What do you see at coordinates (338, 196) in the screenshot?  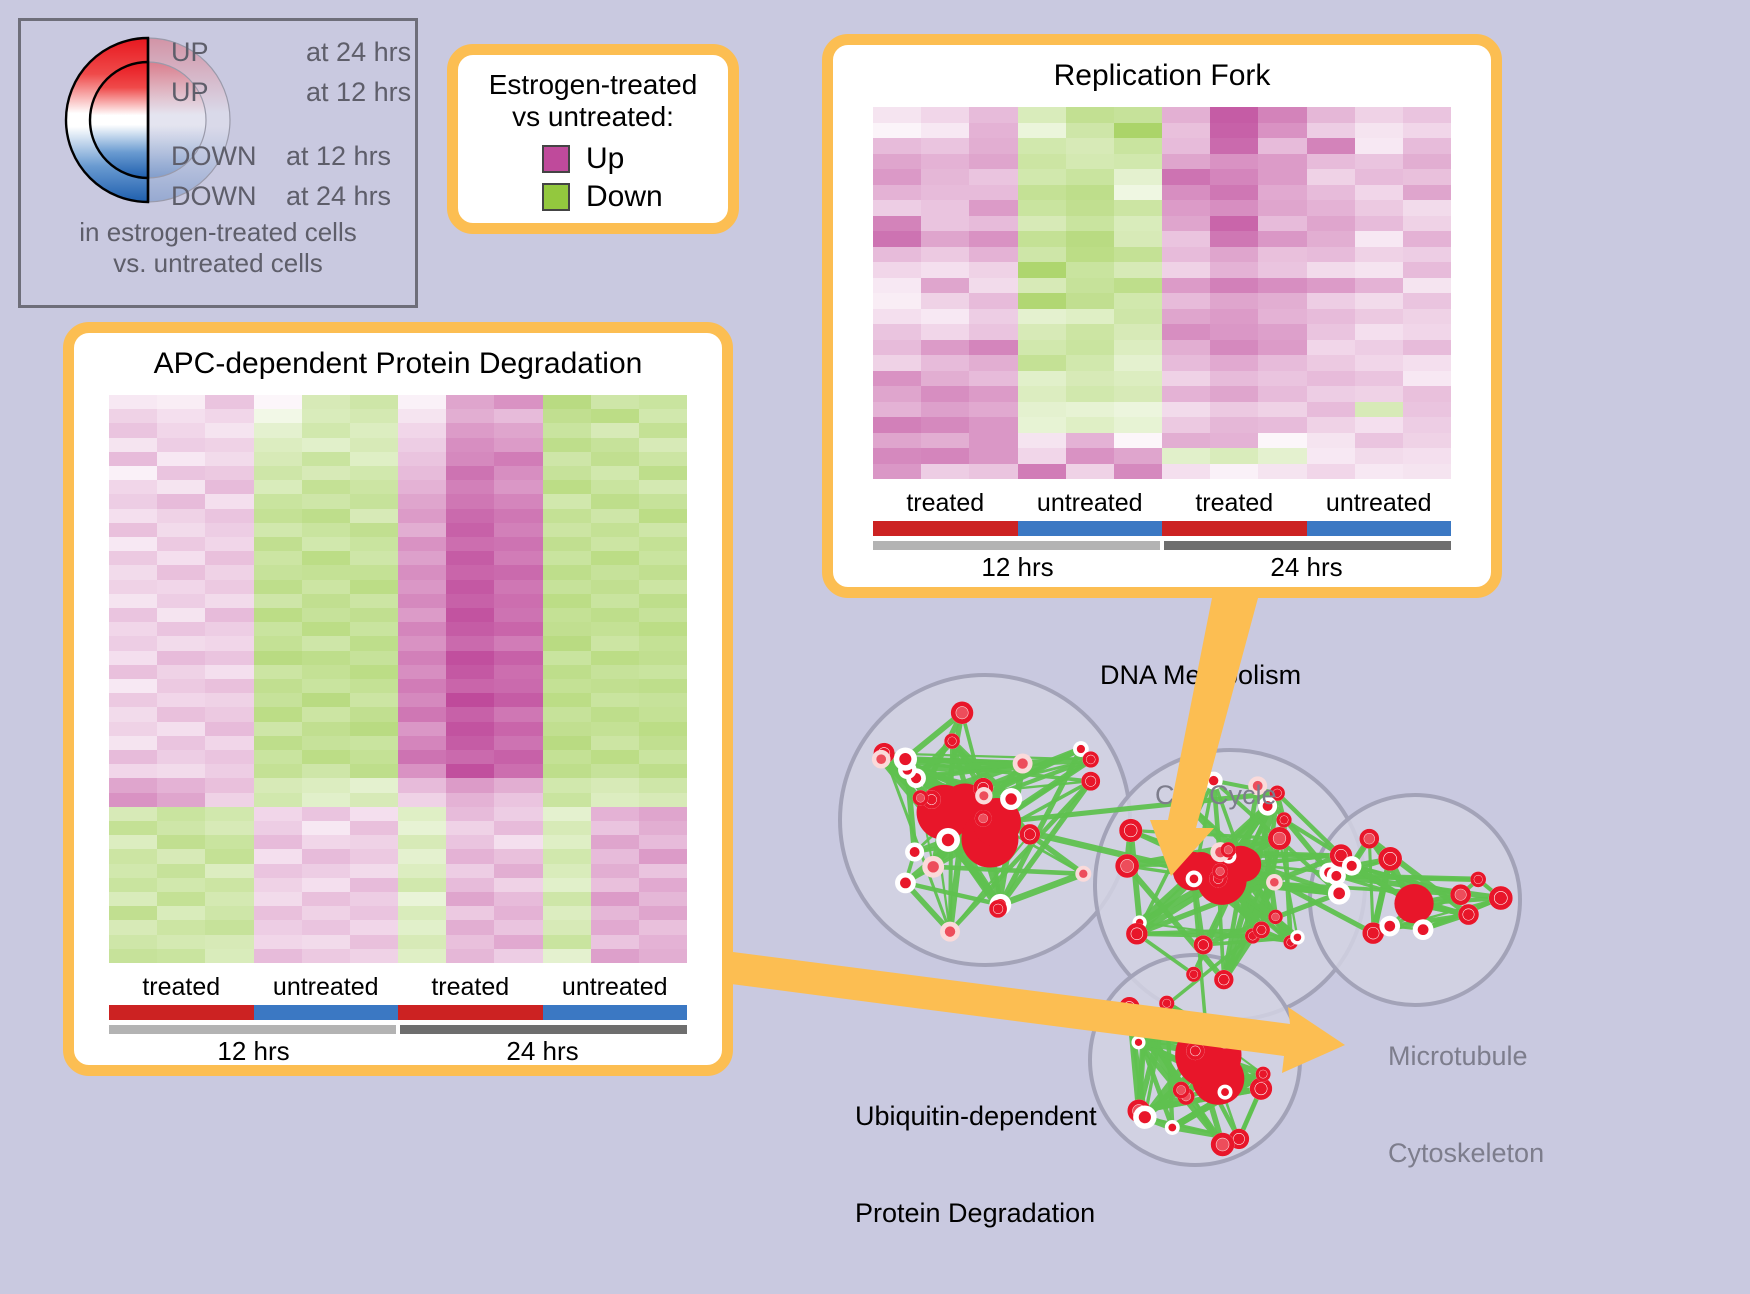 I see `colorwheel-row-3-time: at 24 hrs` at bounding box center [338, 196].